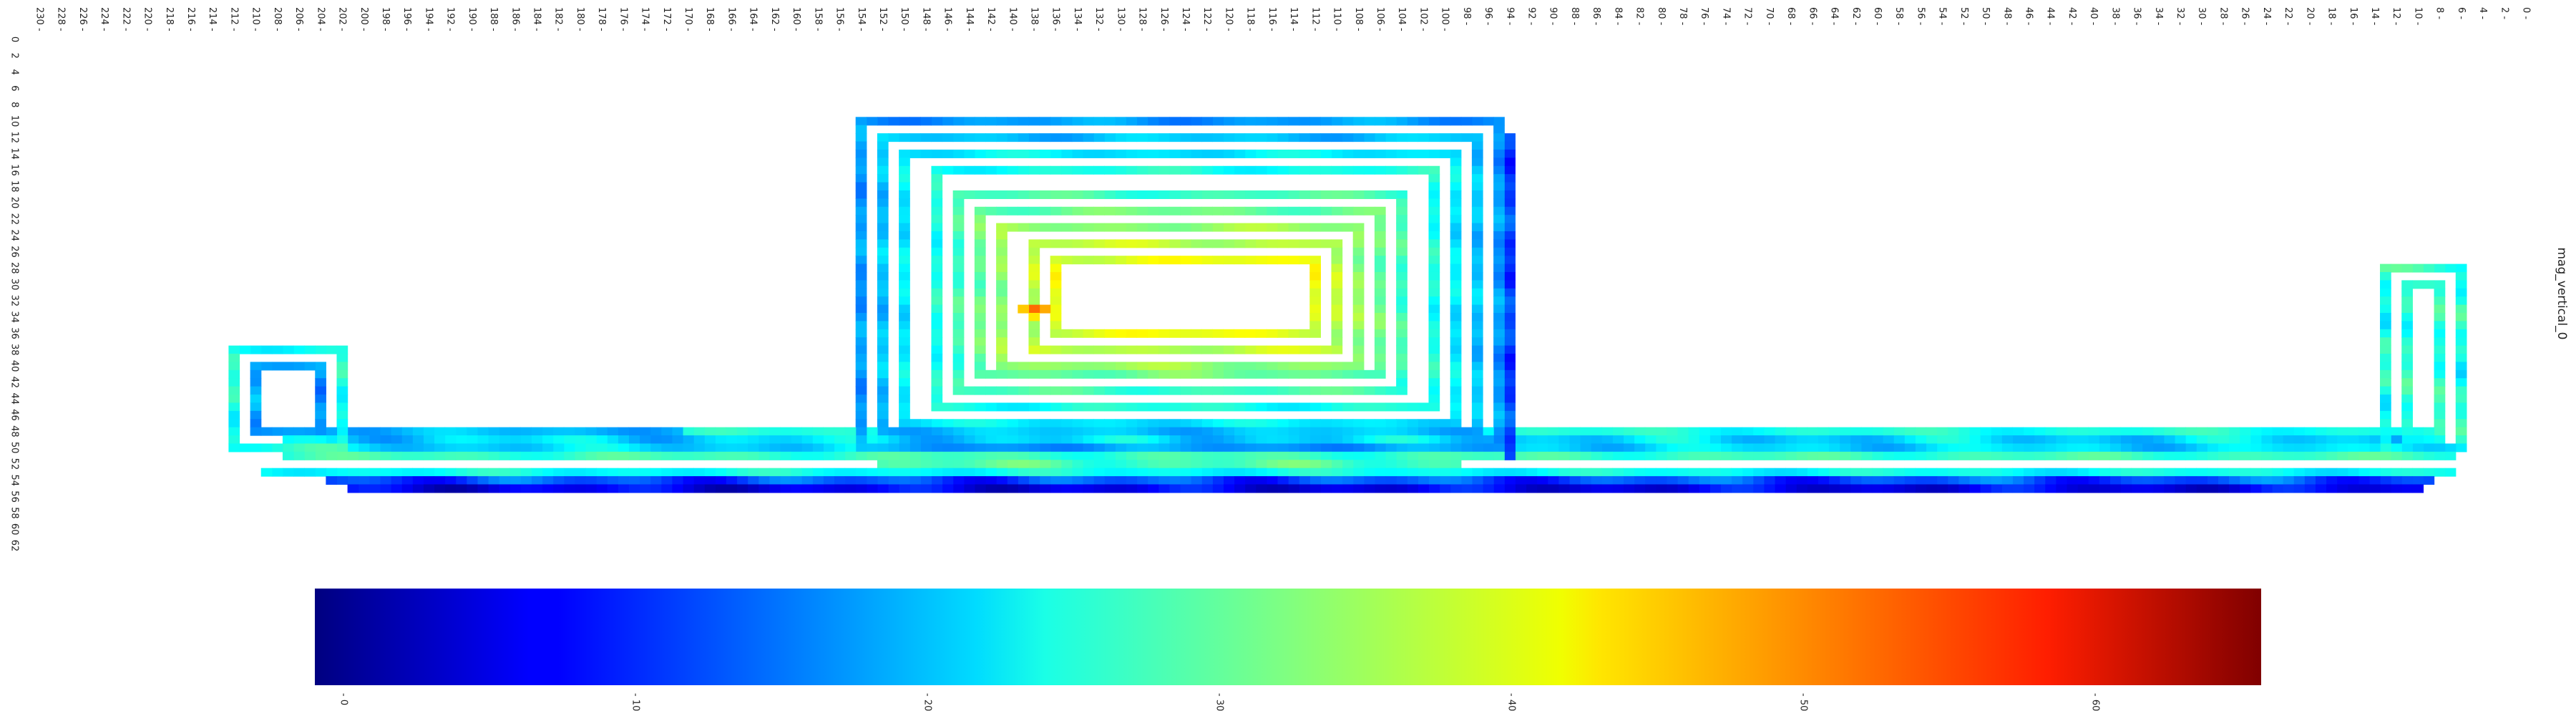 This screenshot has width=2576, height=716. Describe the element at coordinates (14, 153) in the screenshot. I see `y-tick-label: 14` at that location.